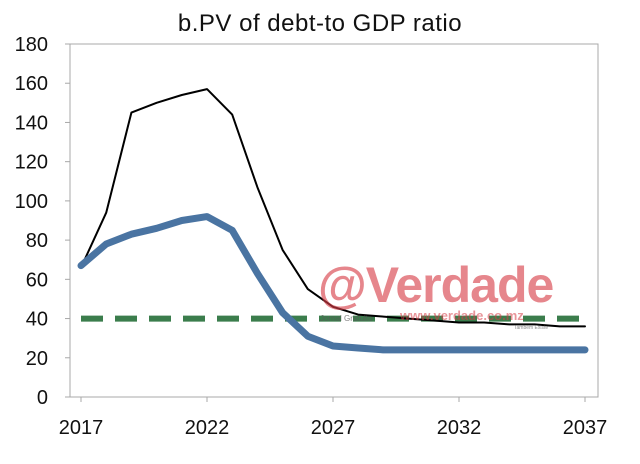 This screenshot has height=464, width=640. Describe the element at coordinates (31, 163) in the screenshot. I see `y-tick-label: 120` at that location.